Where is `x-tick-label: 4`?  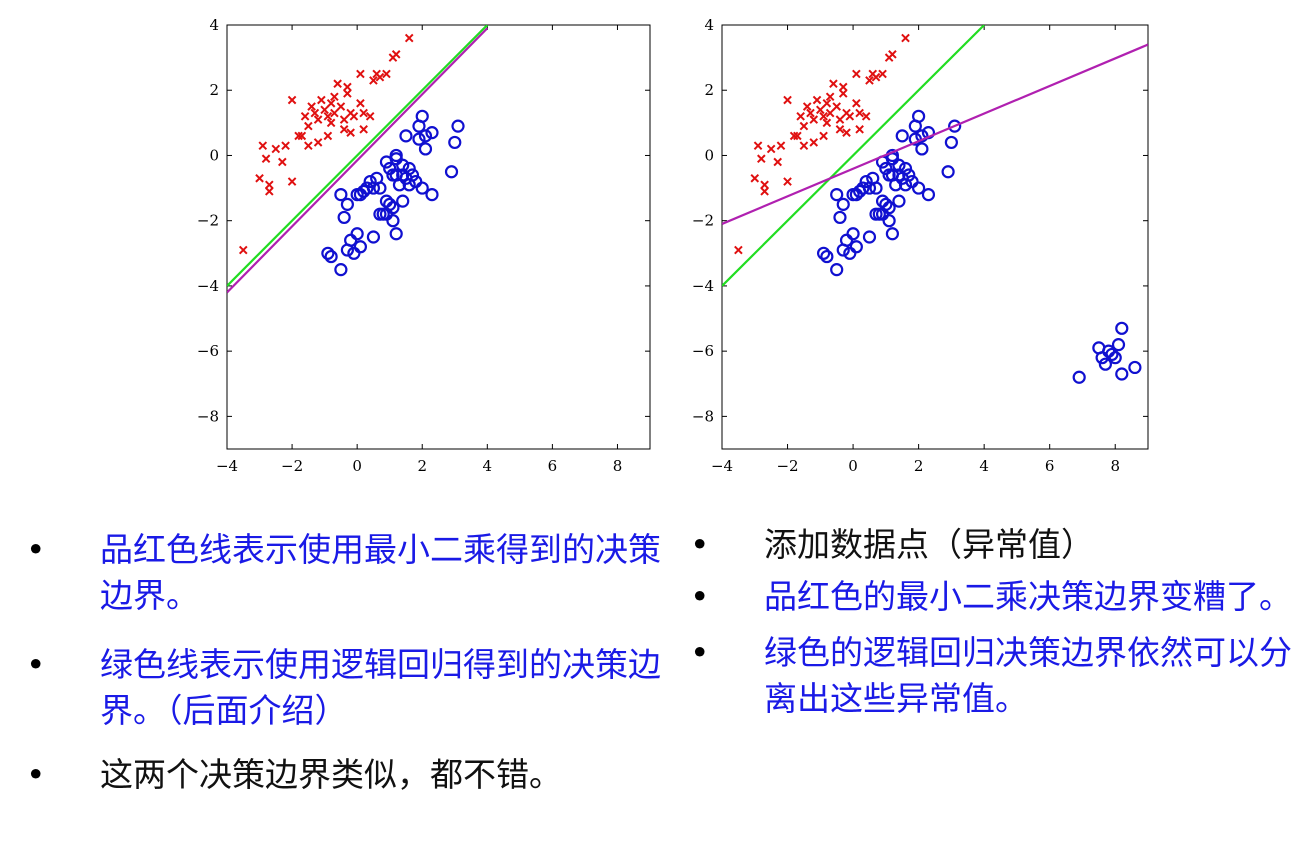
x-tick-label: 4 is located at coordinates (984, 466).